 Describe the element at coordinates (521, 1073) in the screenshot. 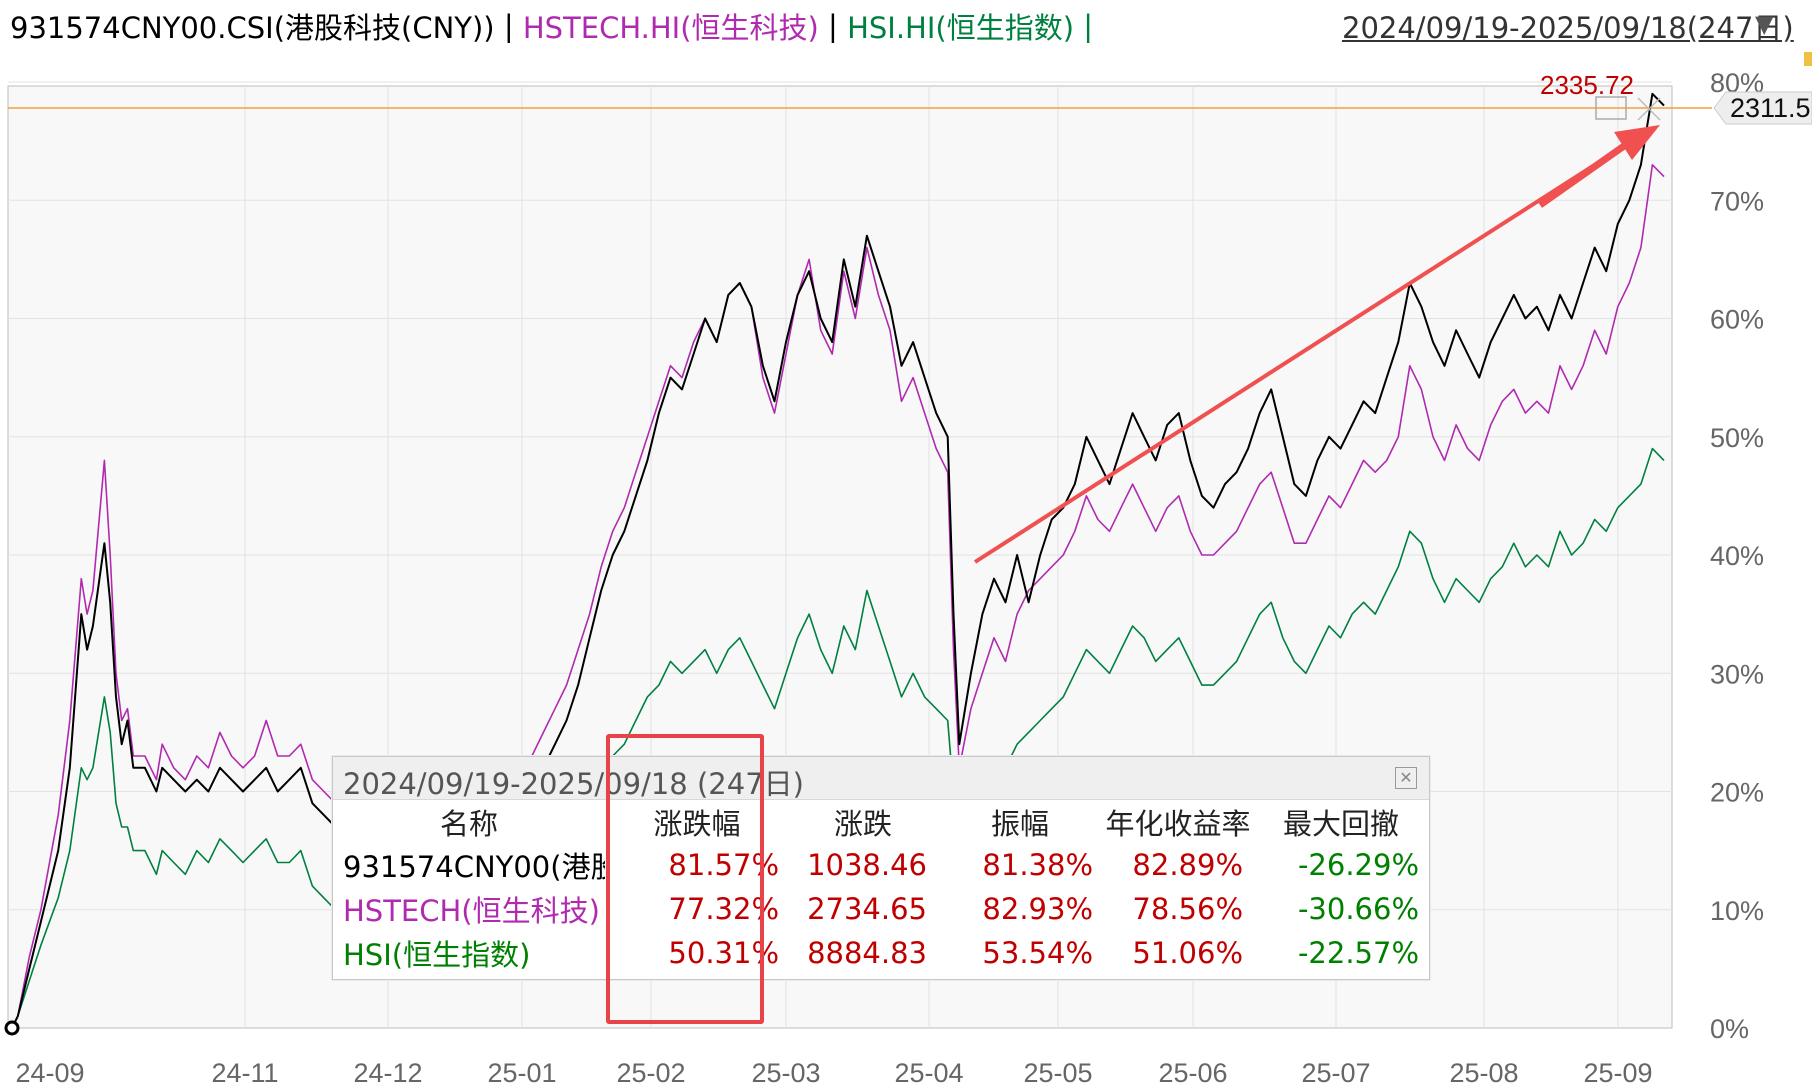

I see `x-tick-label: 25-01` at that location.